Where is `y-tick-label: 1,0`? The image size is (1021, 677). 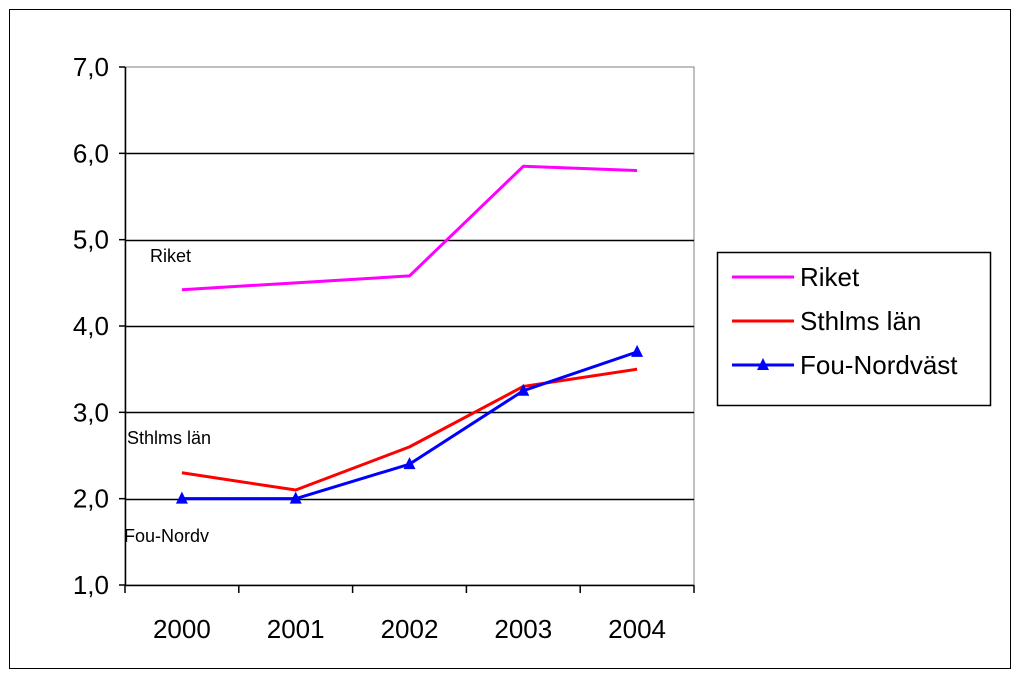
y-tick-label: 1,0 is located at coordinates (91, 585).